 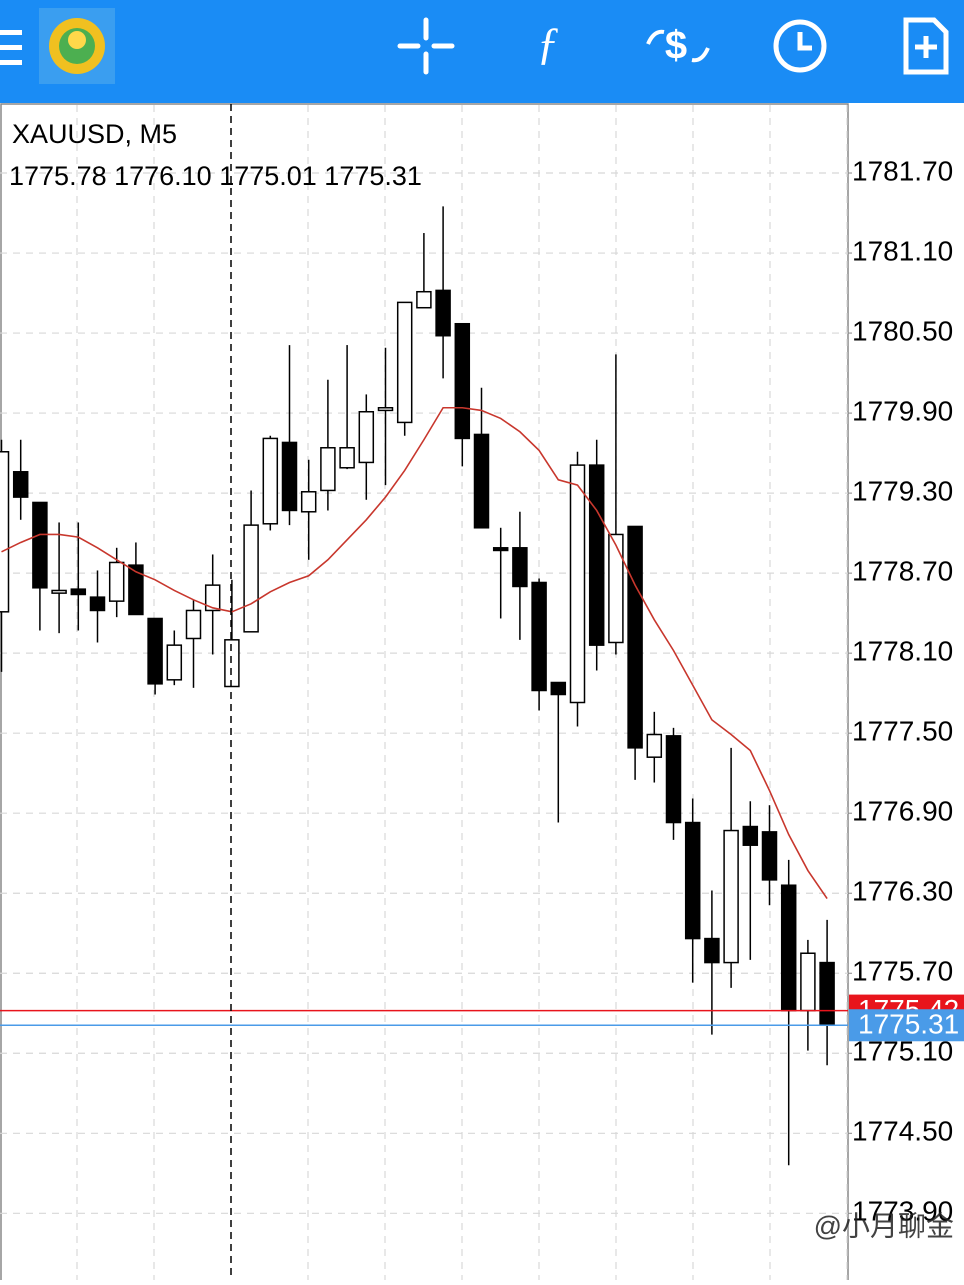 What do you see at coordinates (482, 51) in the screenshot?
I see `toolbar` at bounding box center [482, 51].